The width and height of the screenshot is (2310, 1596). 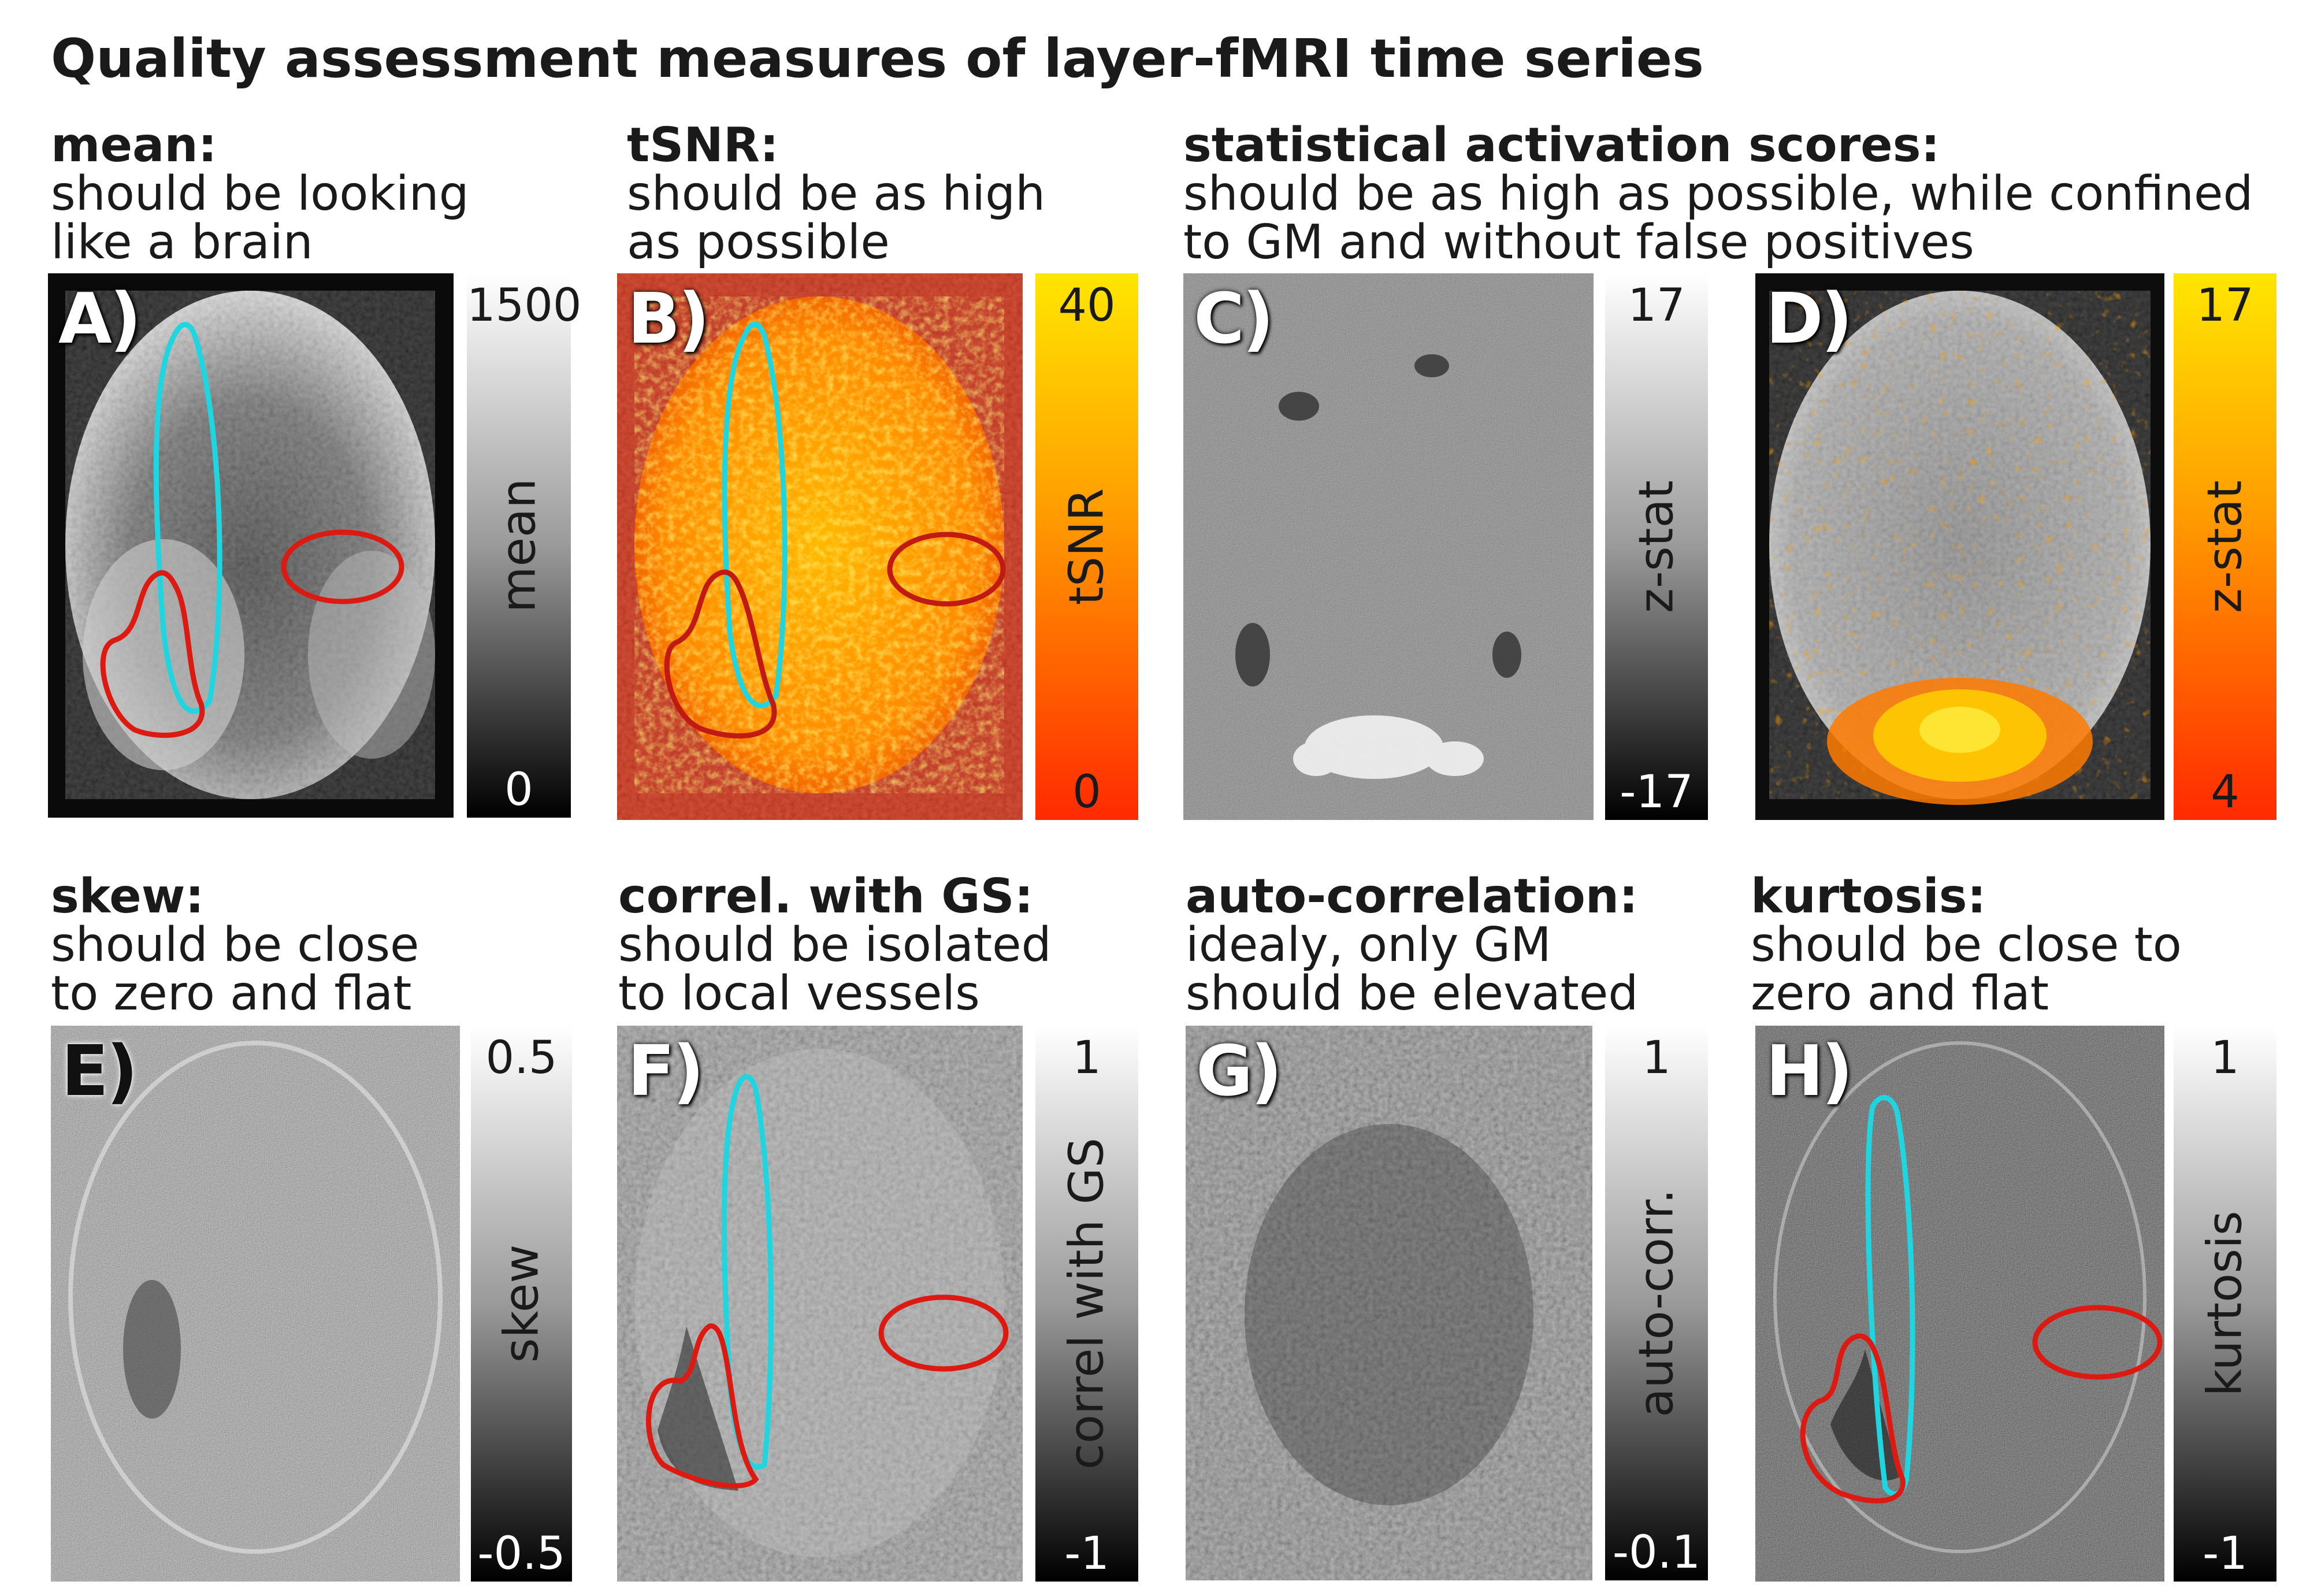 I want to click on caption-e-line1: should be close, so click(x=235, y=945).